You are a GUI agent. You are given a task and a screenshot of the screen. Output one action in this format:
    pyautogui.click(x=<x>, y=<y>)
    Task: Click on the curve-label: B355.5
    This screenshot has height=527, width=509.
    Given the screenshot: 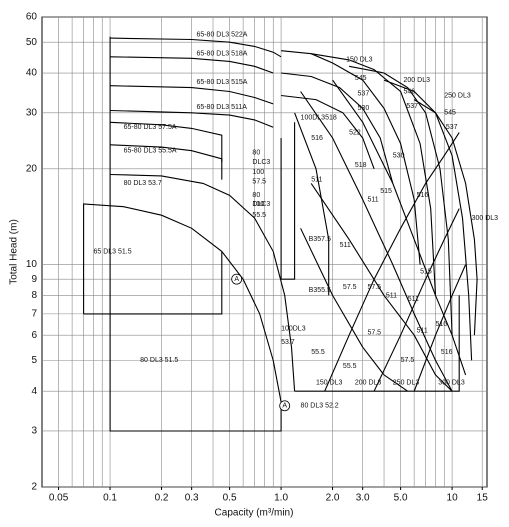 What is the action you would take?
    pyautogui.click(x=320, y=290)
    